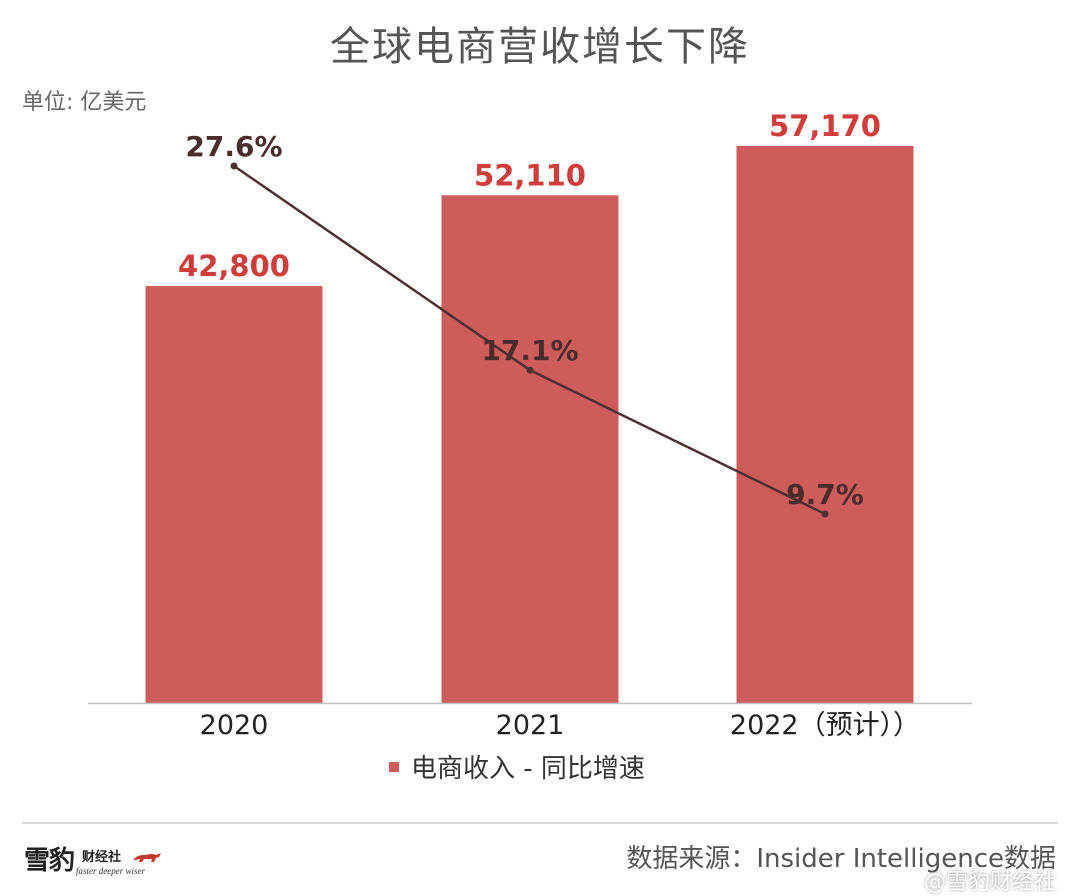  I want to click on logo-tagline: faster deeper wiser, so click(110, 871).